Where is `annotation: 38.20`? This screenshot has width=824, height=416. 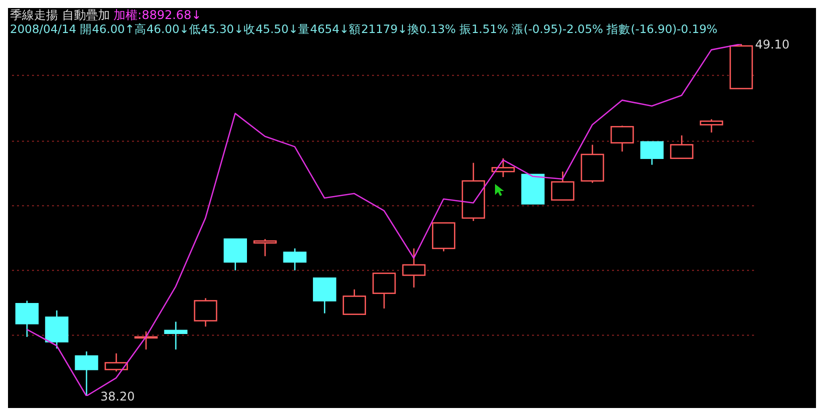 annotation: 38.20 is located at coordinates (117, 396).